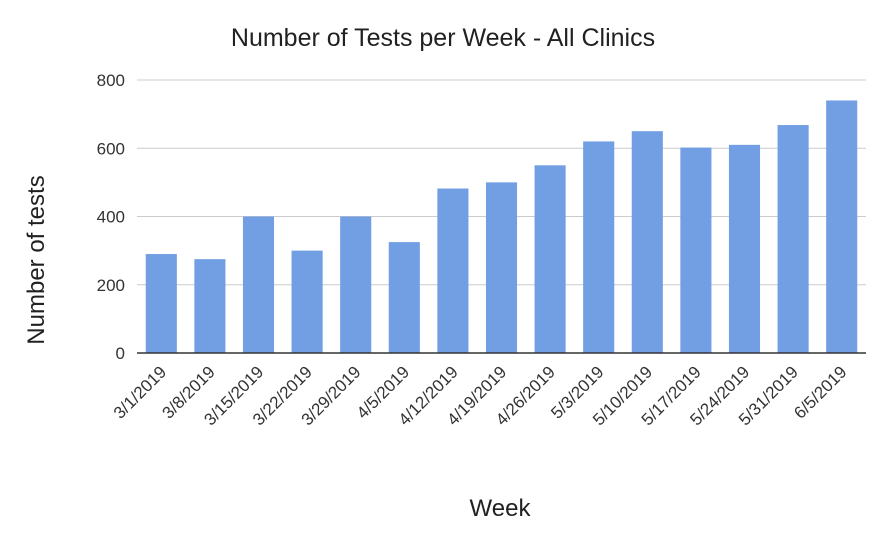 The height and width of the screenshot is (542, 892). I want to click on y-tick-label: 200, so click(111, 285).